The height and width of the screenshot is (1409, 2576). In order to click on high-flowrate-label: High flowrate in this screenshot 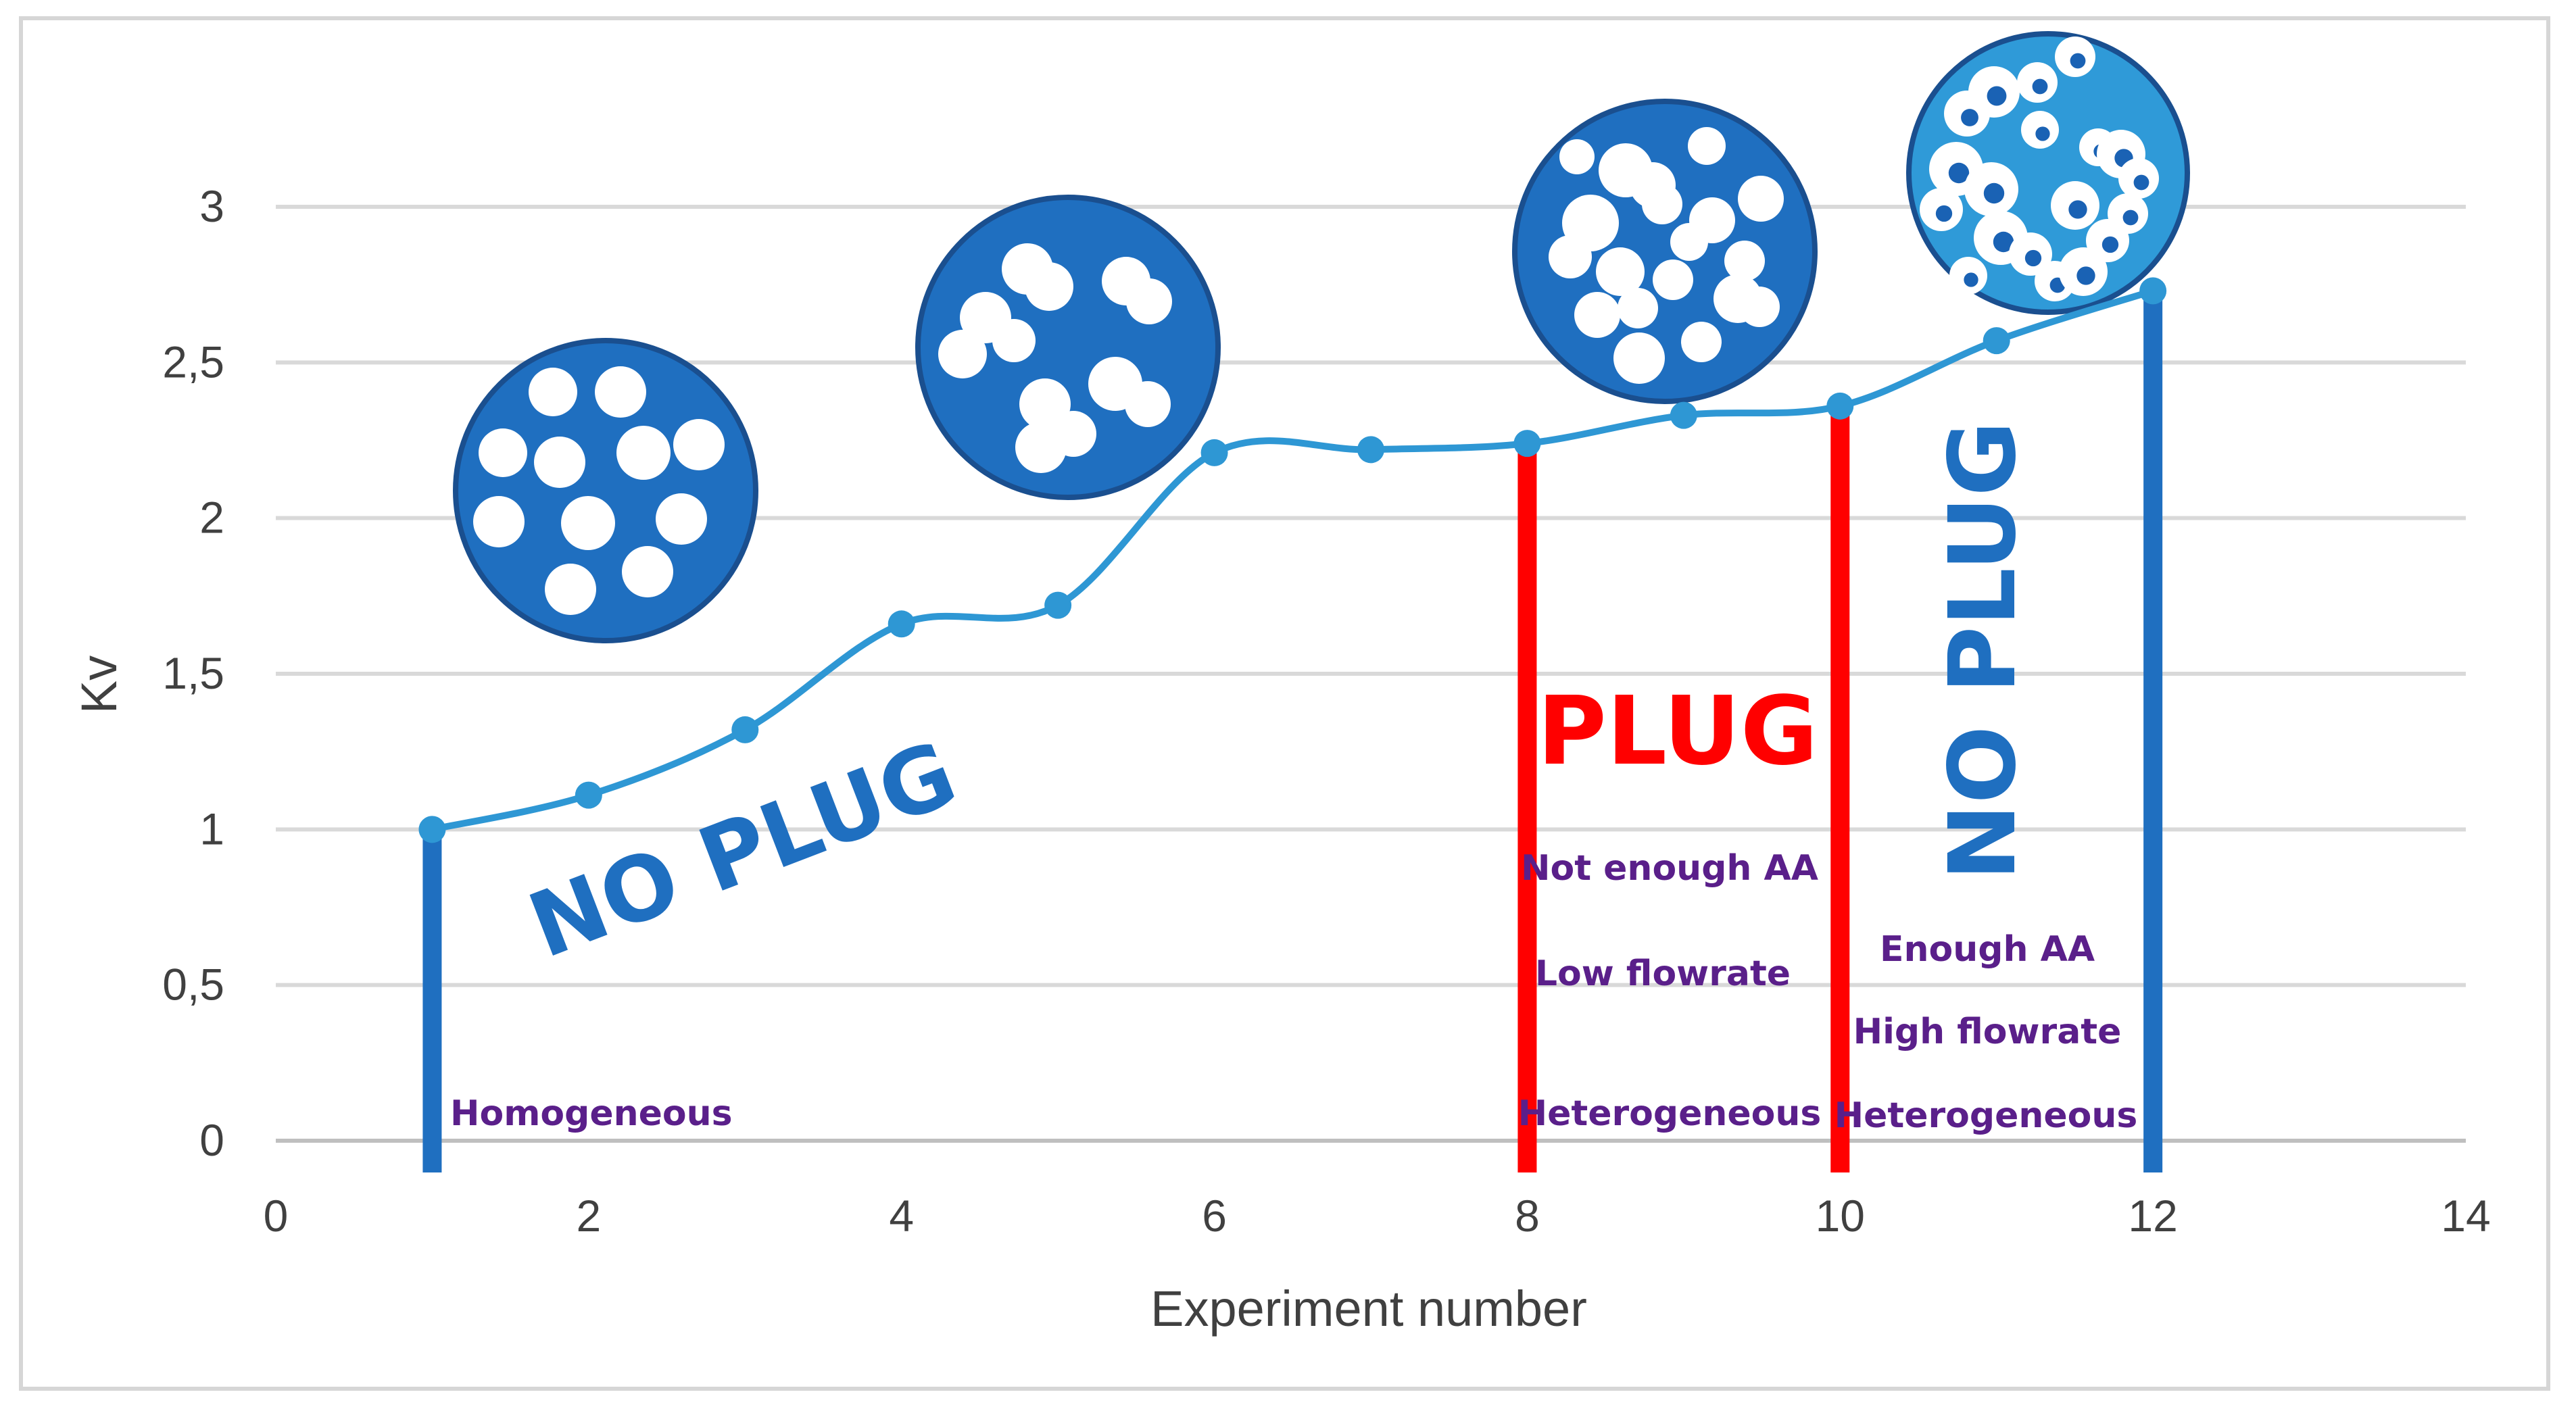, I will do `click(1988, 1032)`.